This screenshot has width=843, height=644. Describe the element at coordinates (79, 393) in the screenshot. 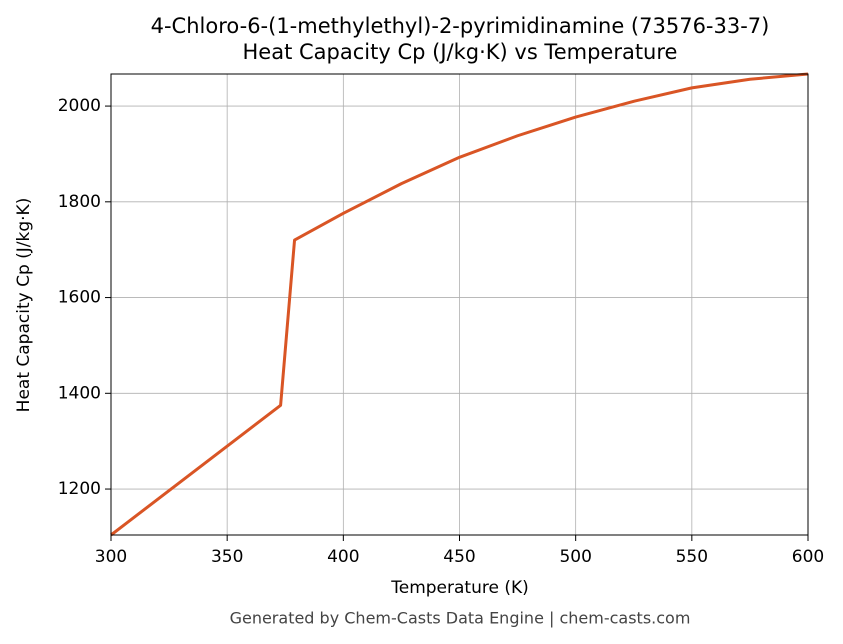

I see `y-tick-label: 1400` at that location.